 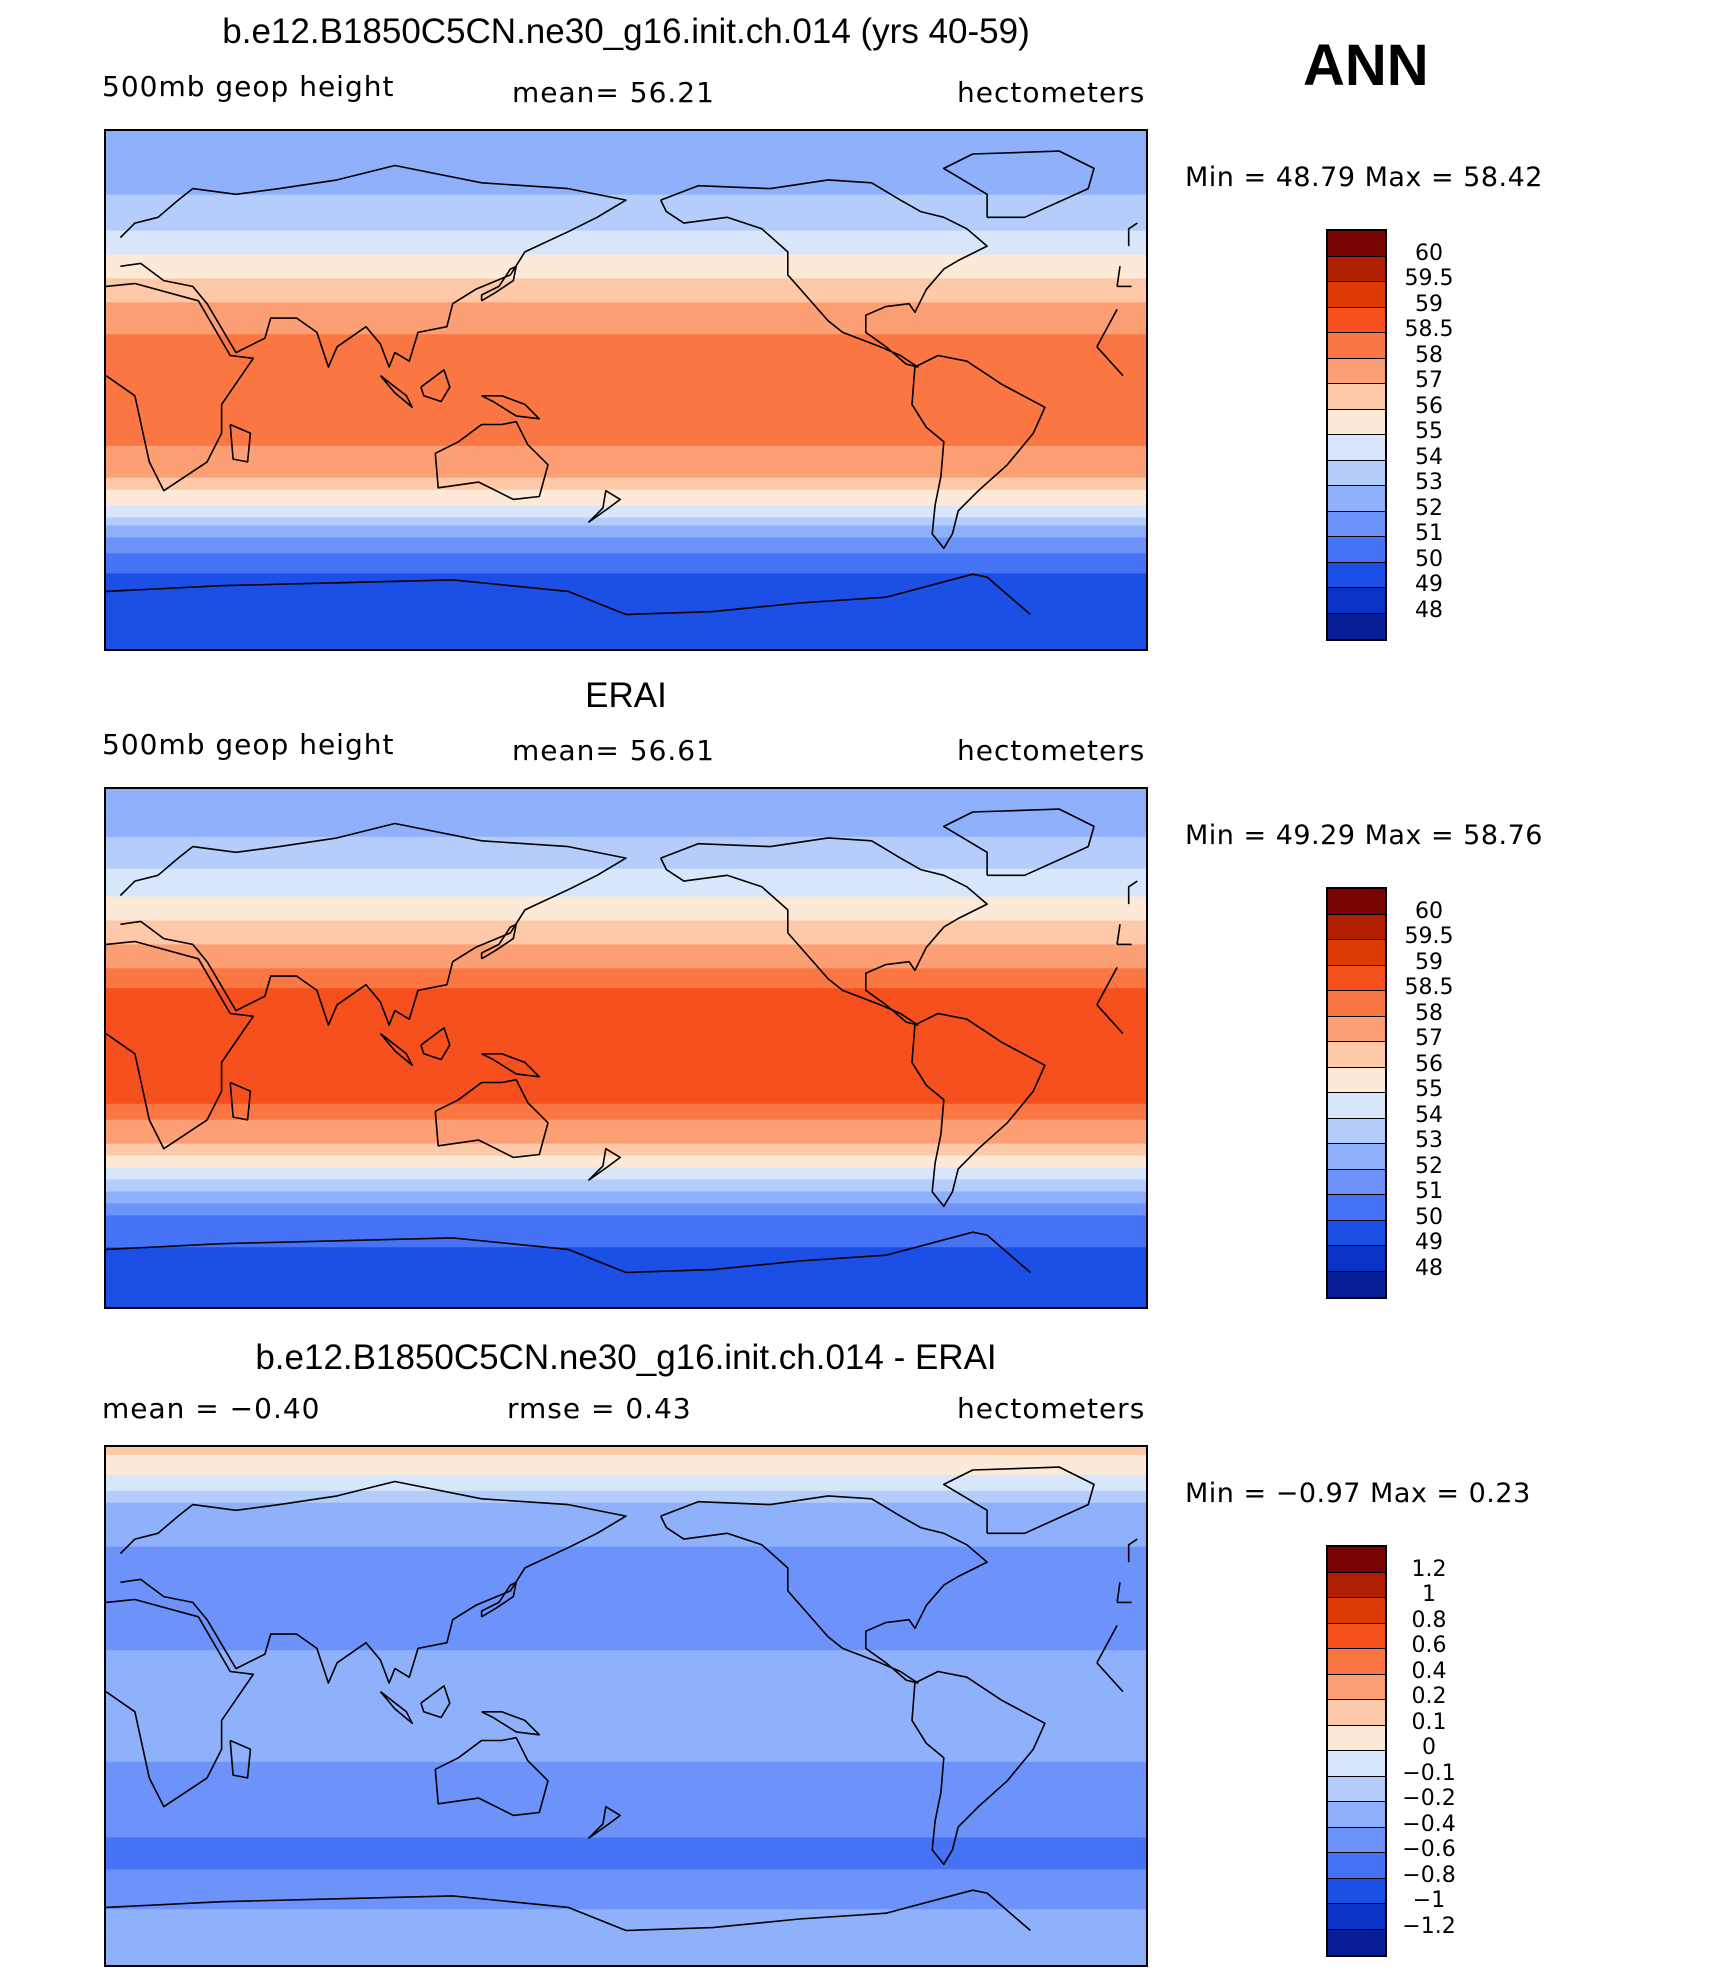 What do you see at coordinates (1429, 457) in the screenshot?
I see `colorbar-label: 54` at bounding box center [1429, 457].